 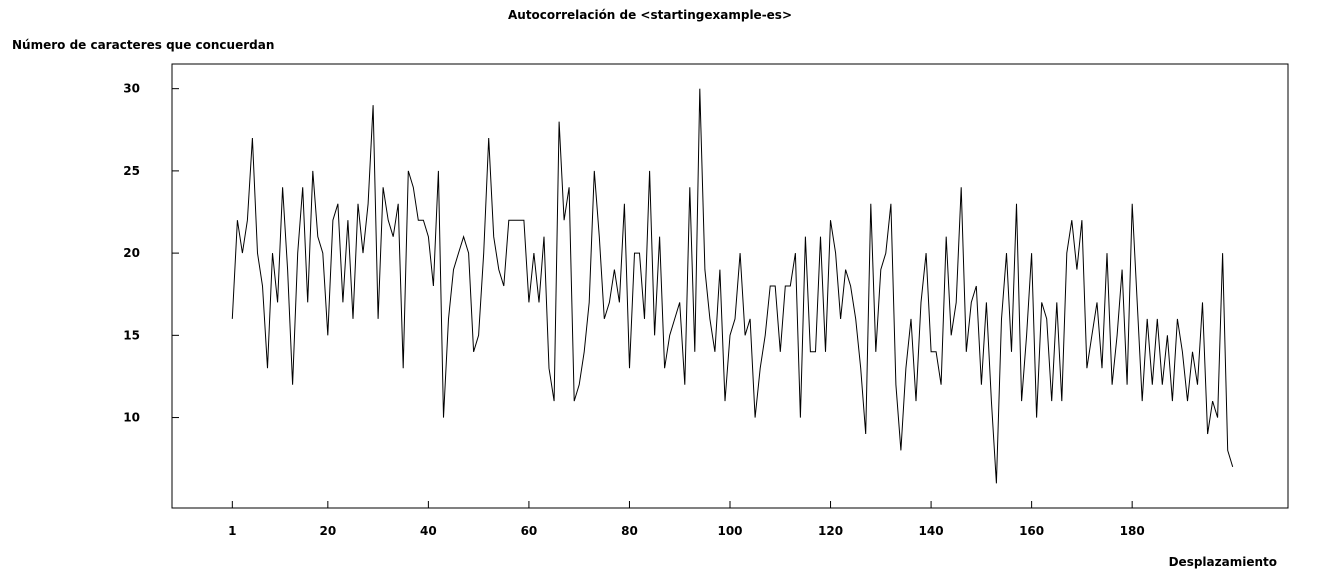 I want to click on y-axis-label: Número de caracteres que concuerdan, so click(x=143, y=45).